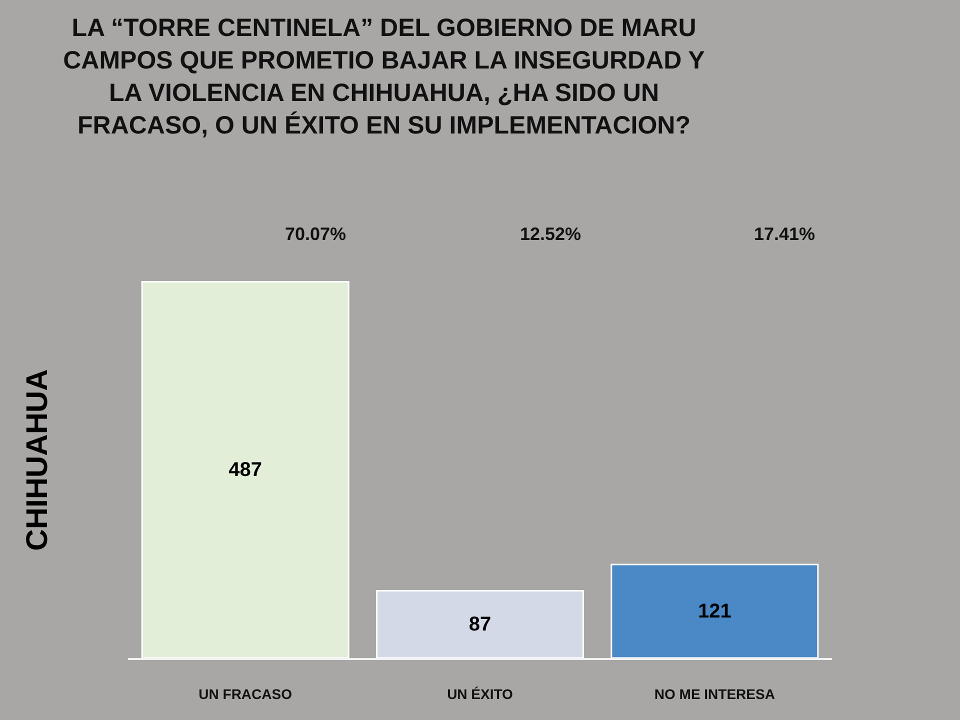 The height and width of the screenshot is (720, 960). I want to click on data-label: 487, so click(245, 469).